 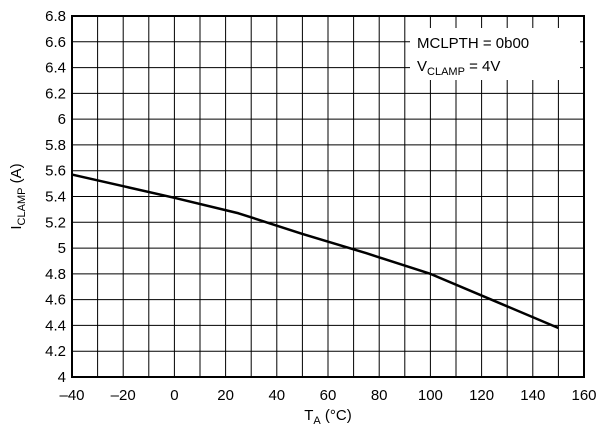 I want to click on y-axis-label-suffix: (A), so click(x=16, y=175).